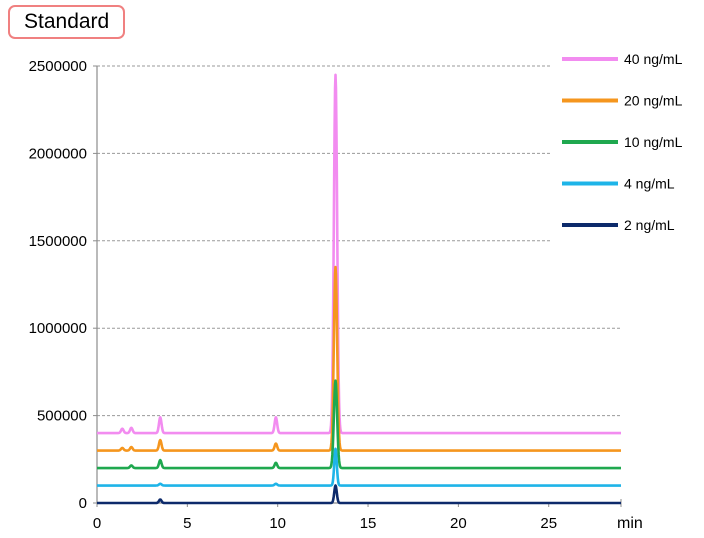 The image size is (704, 538). Describe the element at coordinates (83, 503) in the screenshot. I see `y-tick-label: 0` at that location.